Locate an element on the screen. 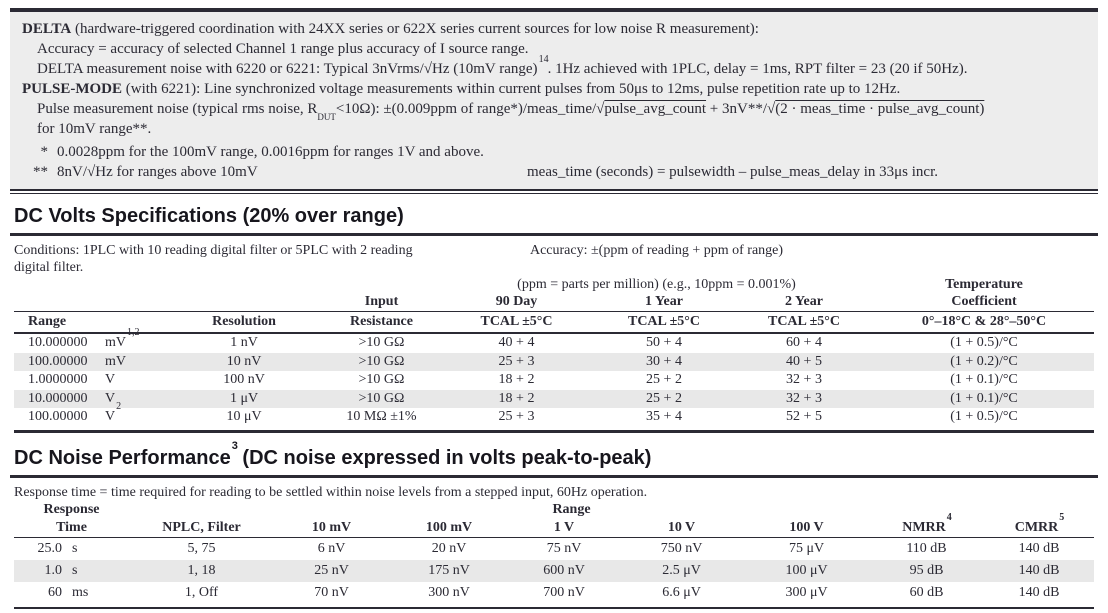 The width and height of the screenshot is (1108, 613). footnote-ref-5: 5 is located at coordinates (1062, 517).